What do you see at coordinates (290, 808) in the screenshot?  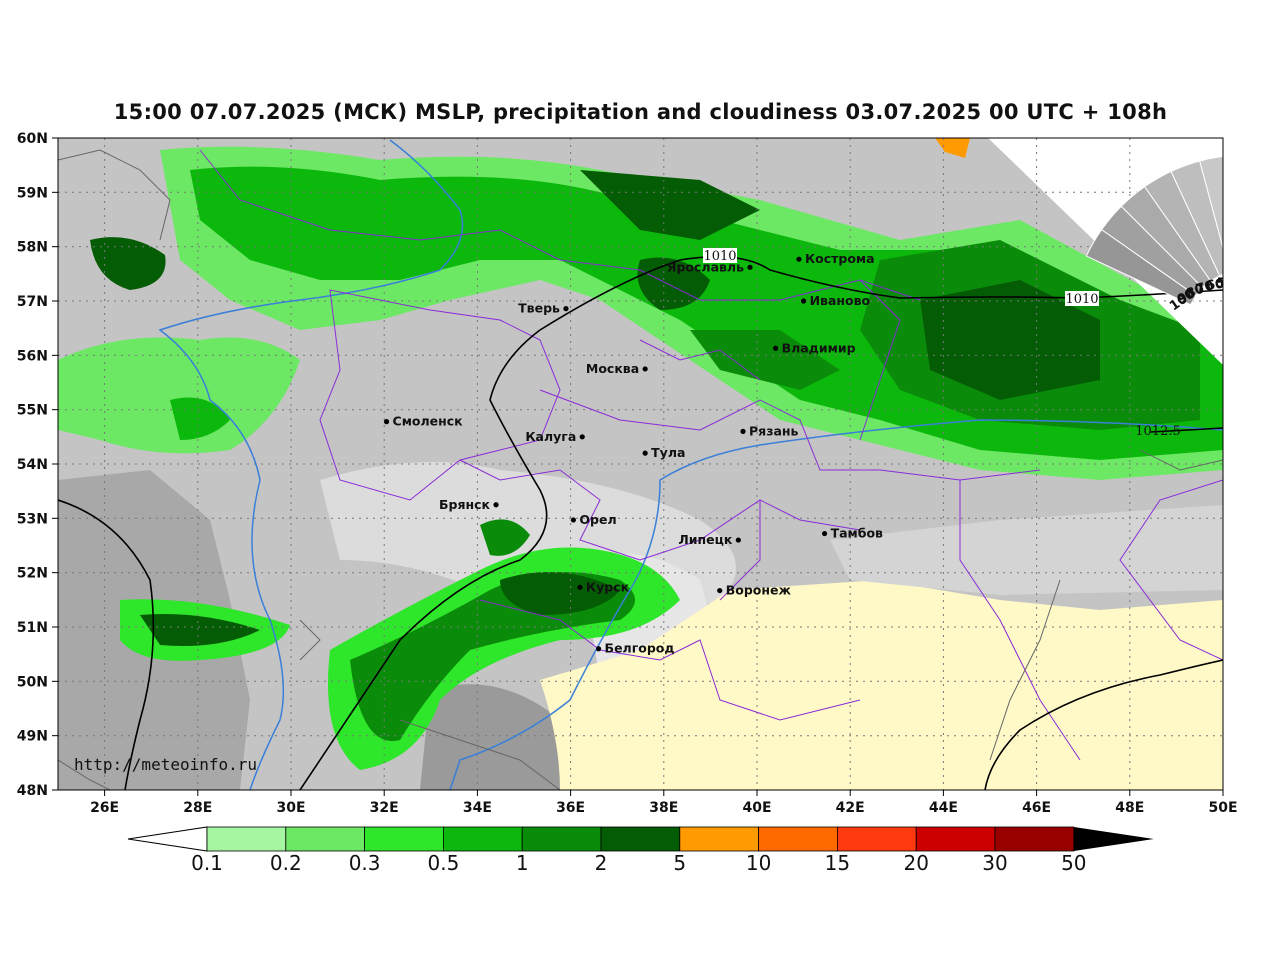 I see `lon-tick-label: 30E` at bounding box center [290, 808].